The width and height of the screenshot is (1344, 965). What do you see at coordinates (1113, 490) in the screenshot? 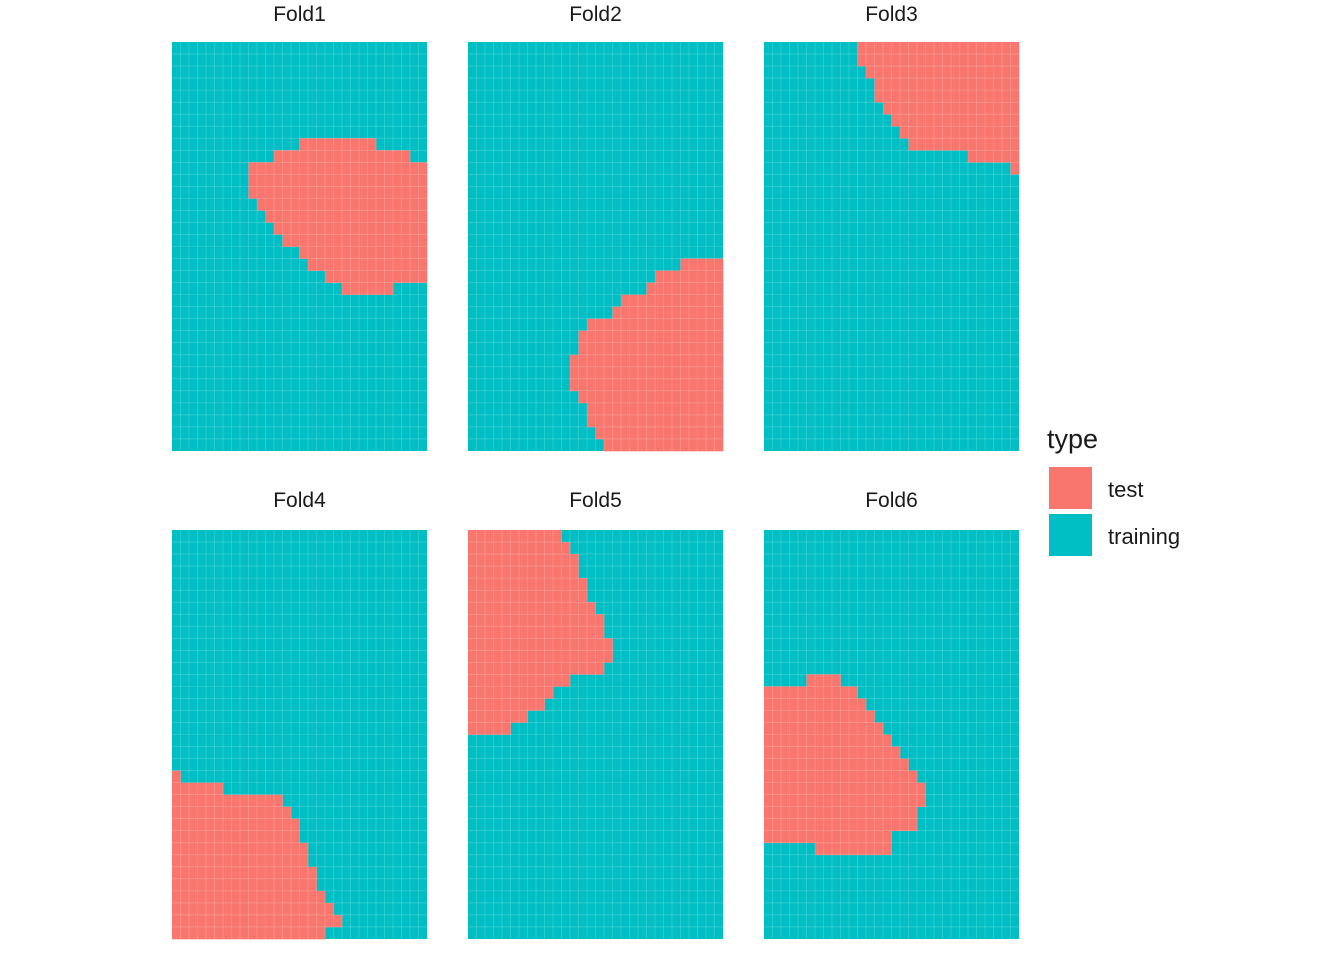
I see `legend: type test training` at bounding box center [1113, 490].